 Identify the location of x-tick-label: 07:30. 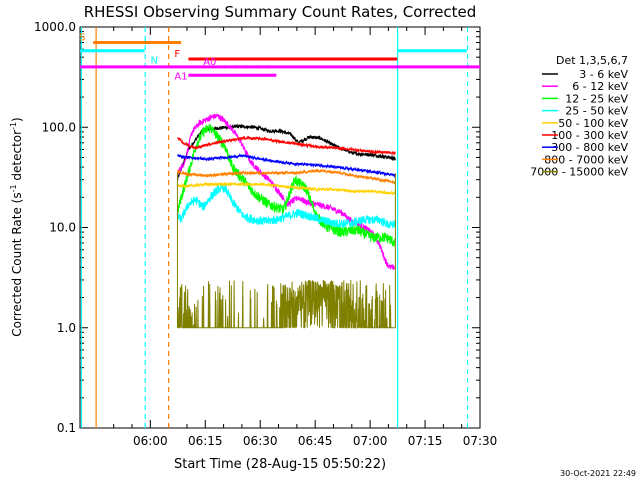
(480, 441).